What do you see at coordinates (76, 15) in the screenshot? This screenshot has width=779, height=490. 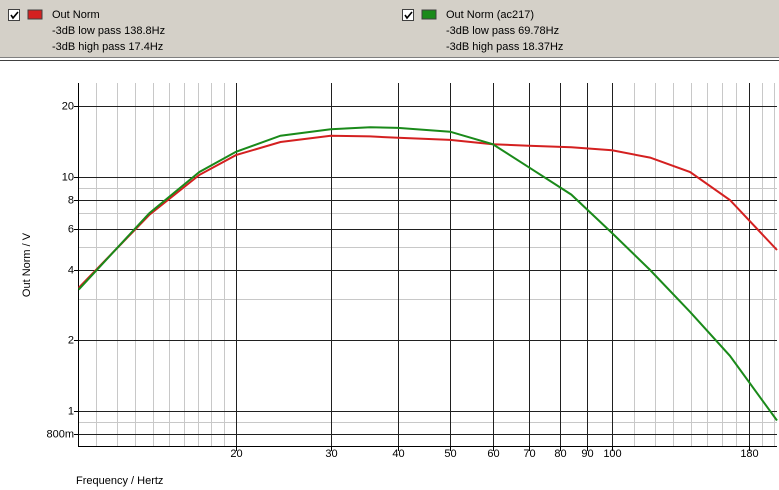 I see `legend-label: Out Norm` at bounding box center [76, 15].